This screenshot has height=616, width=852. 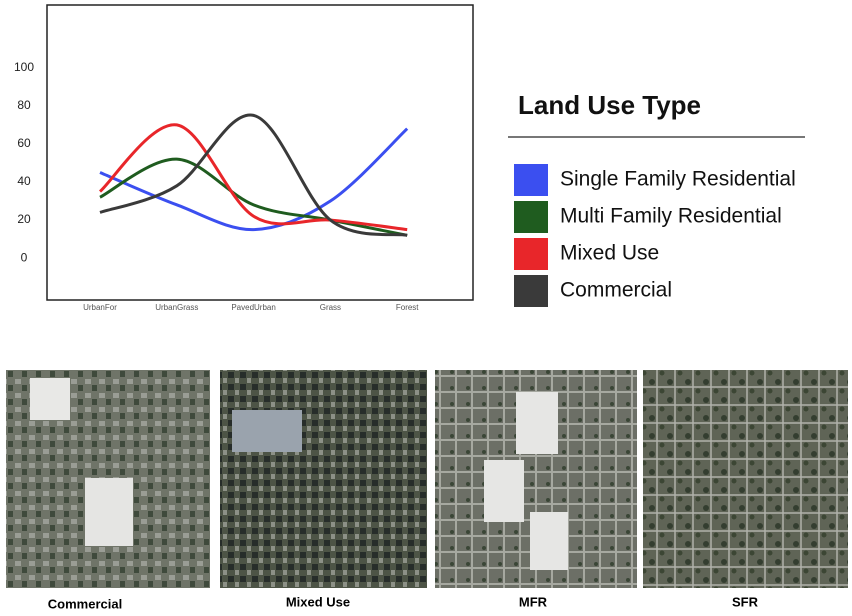 I want to click on x-tick-label: UrbanFor, so click(x=100, y=307).